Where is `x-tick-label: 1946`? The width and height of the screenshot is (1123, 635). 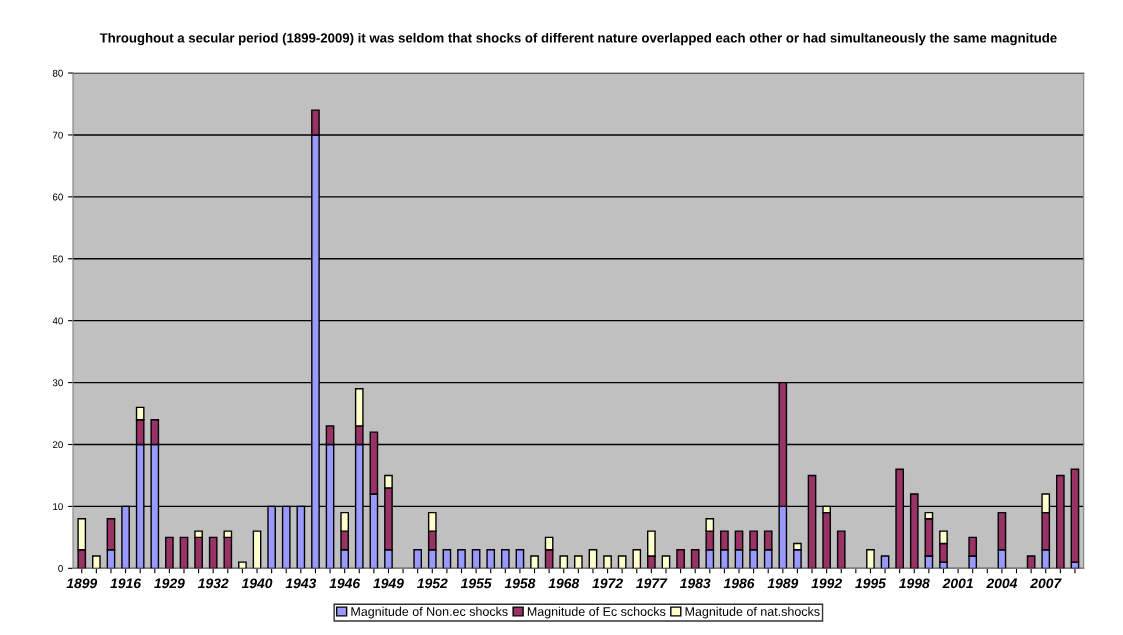
x-tick-label: 1946 is located at coordinates (345, 583).